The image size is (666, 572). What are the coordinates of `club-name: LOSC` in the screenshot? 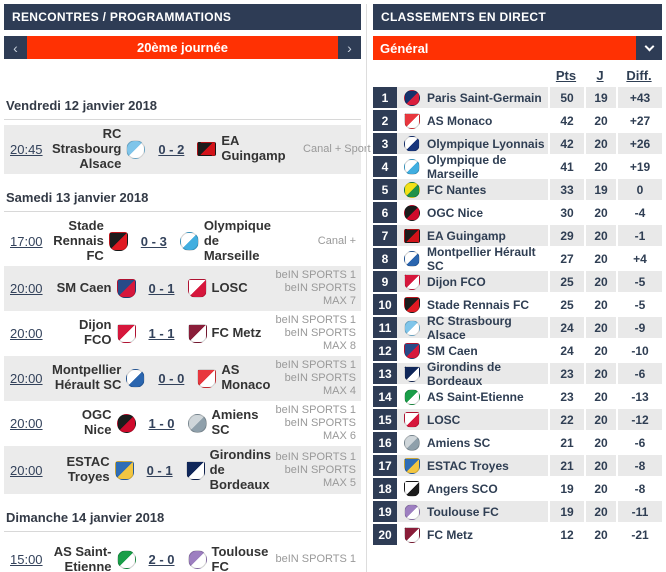 It's located at (444, 419).